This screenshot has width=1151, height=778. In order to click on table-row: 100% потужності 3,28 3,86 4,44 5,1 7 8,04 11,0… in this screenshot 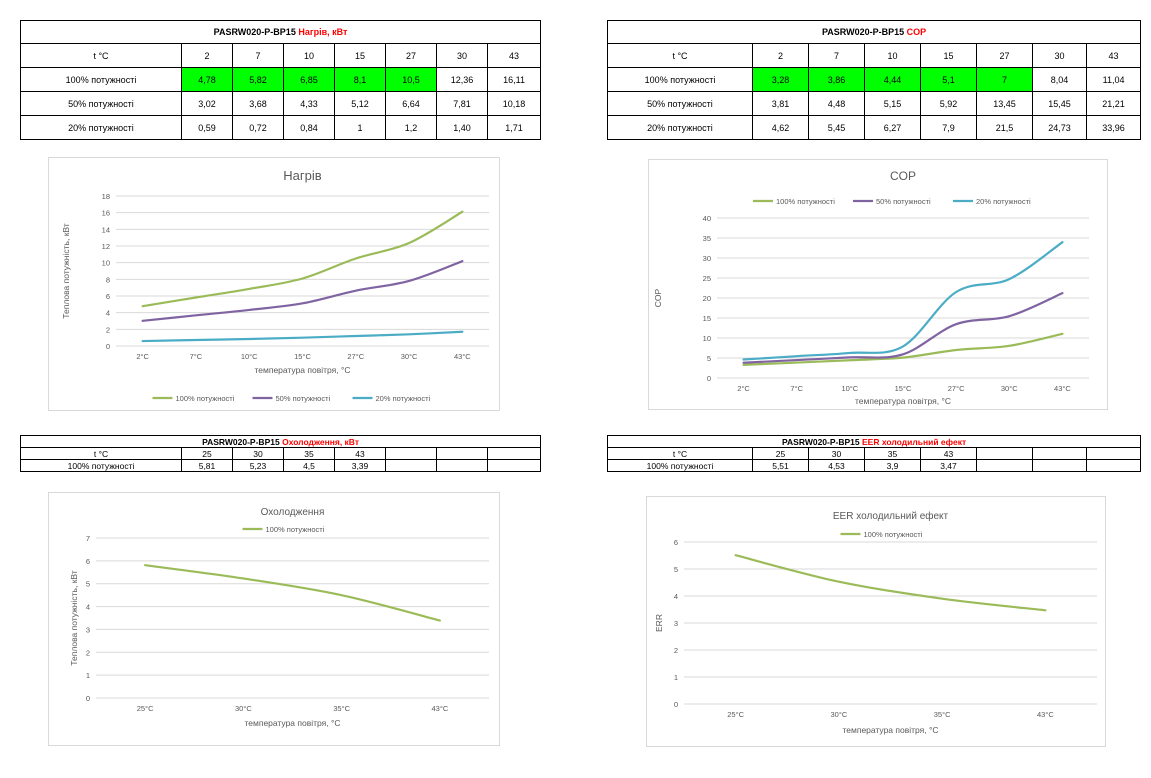, I will do `click(874, 79)`.